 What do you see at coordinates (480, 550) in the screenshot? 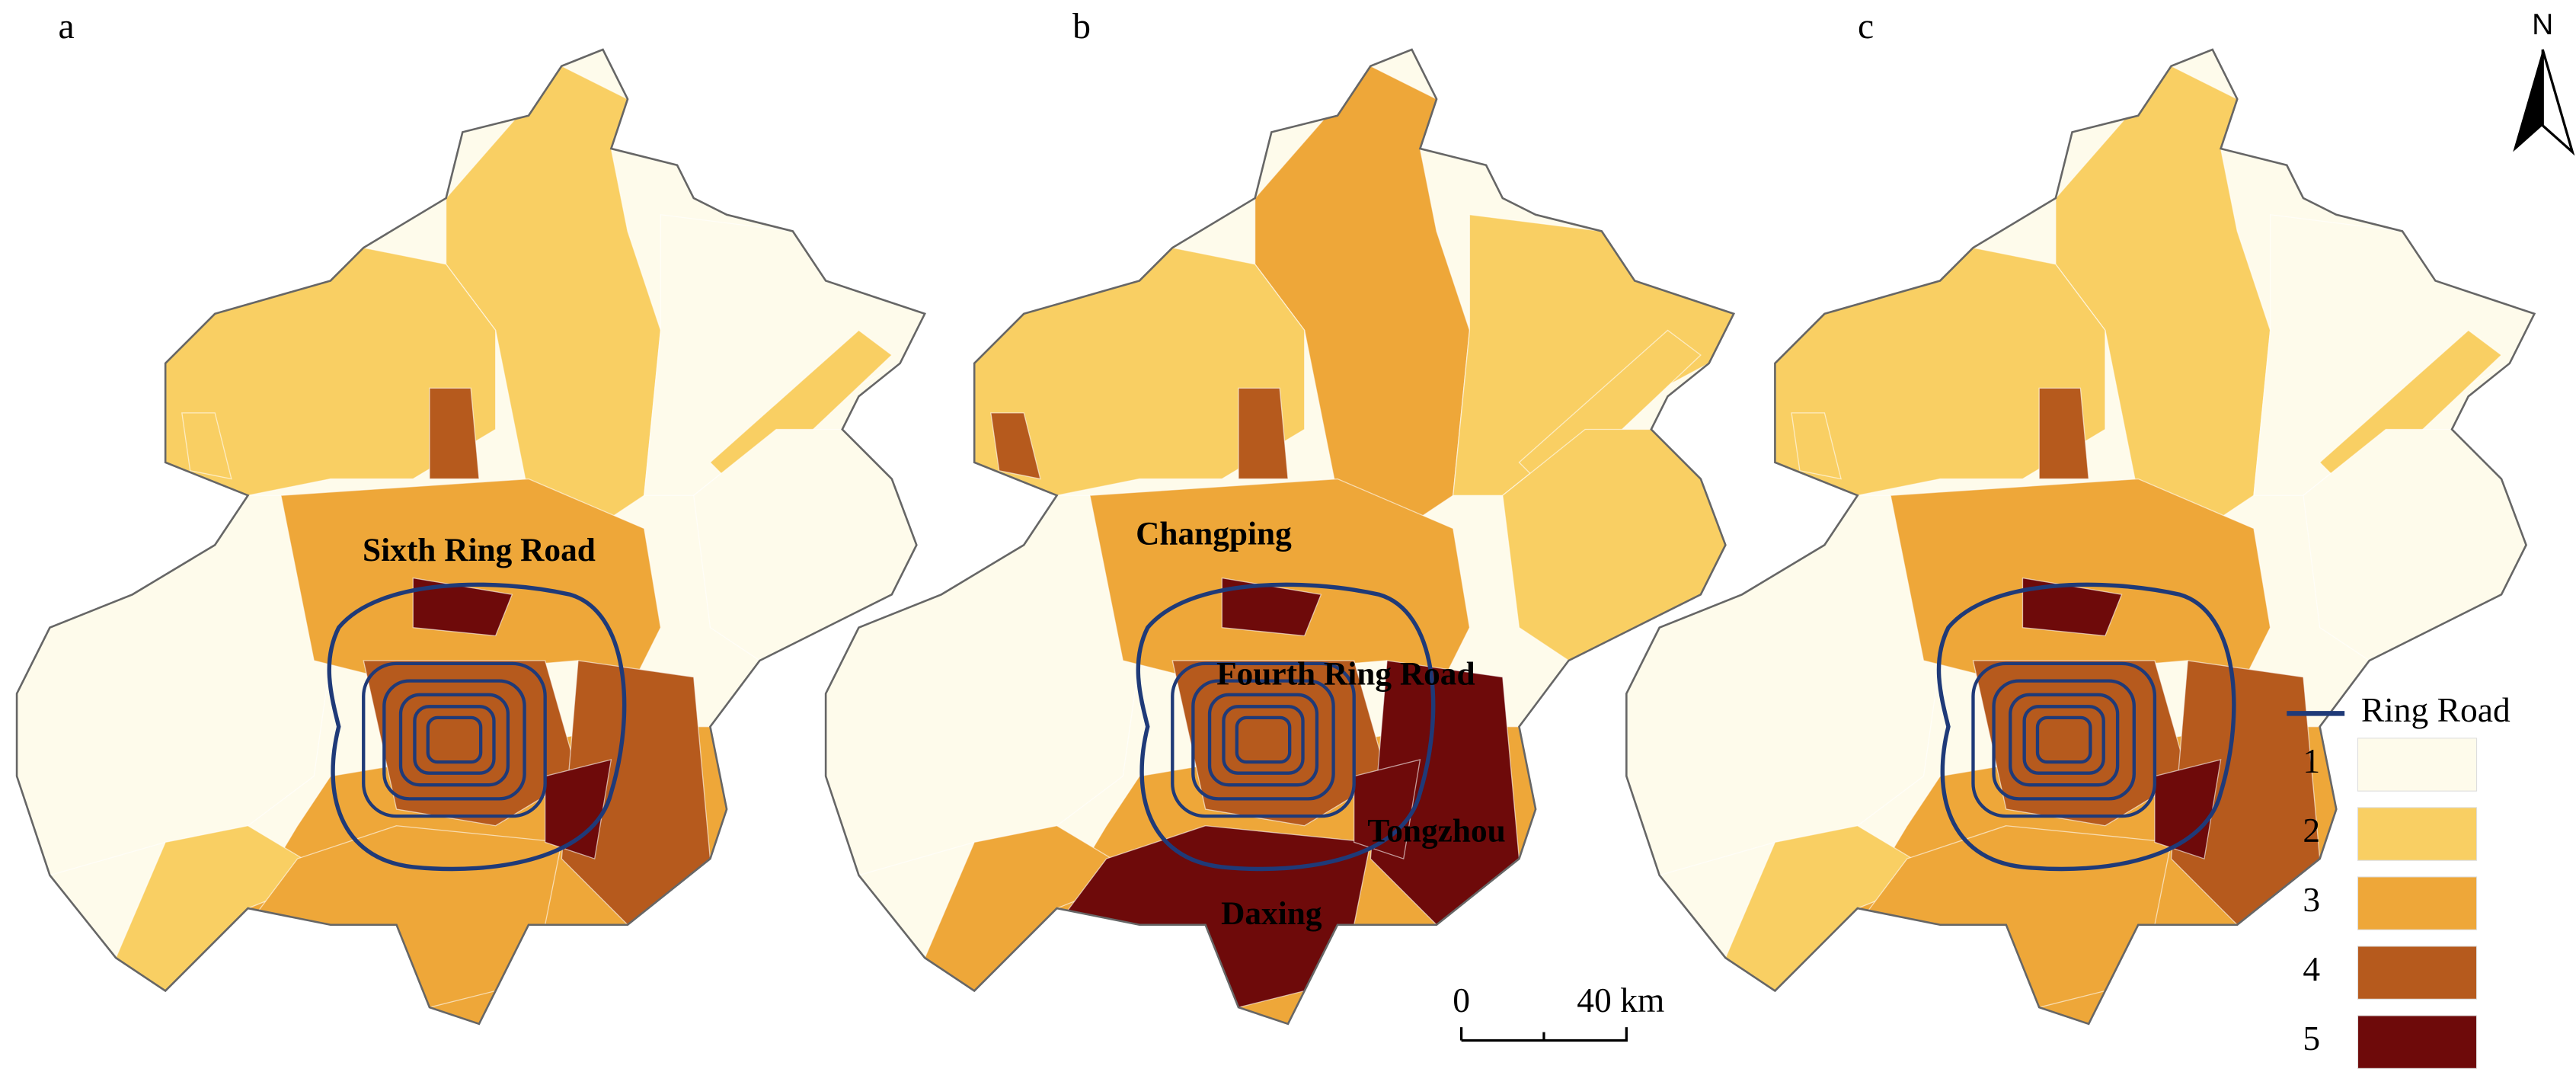
I see `map-annotation: Sixth Ring Road` at bounding box center [480, 550].